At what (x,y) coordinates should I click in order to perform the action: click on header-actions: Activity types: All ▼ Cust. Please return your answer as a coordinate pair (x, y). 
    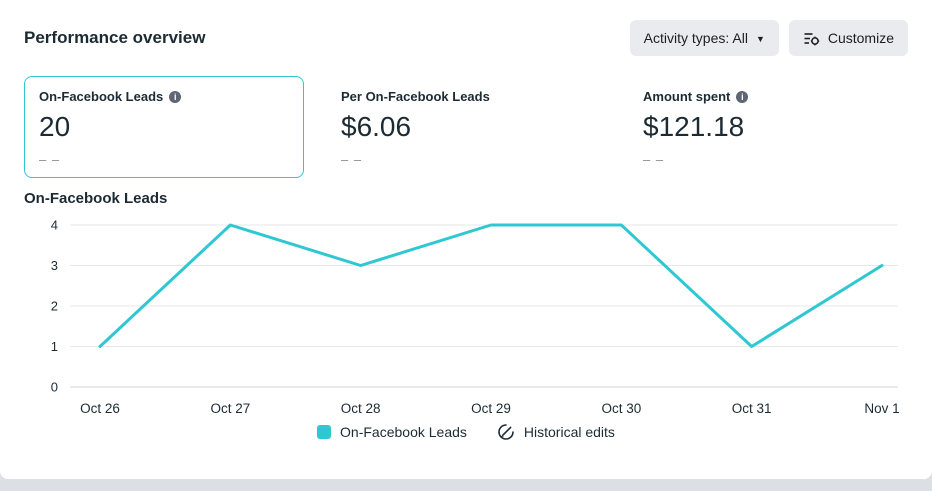
    Looking at the image, I should click on (768, 38).